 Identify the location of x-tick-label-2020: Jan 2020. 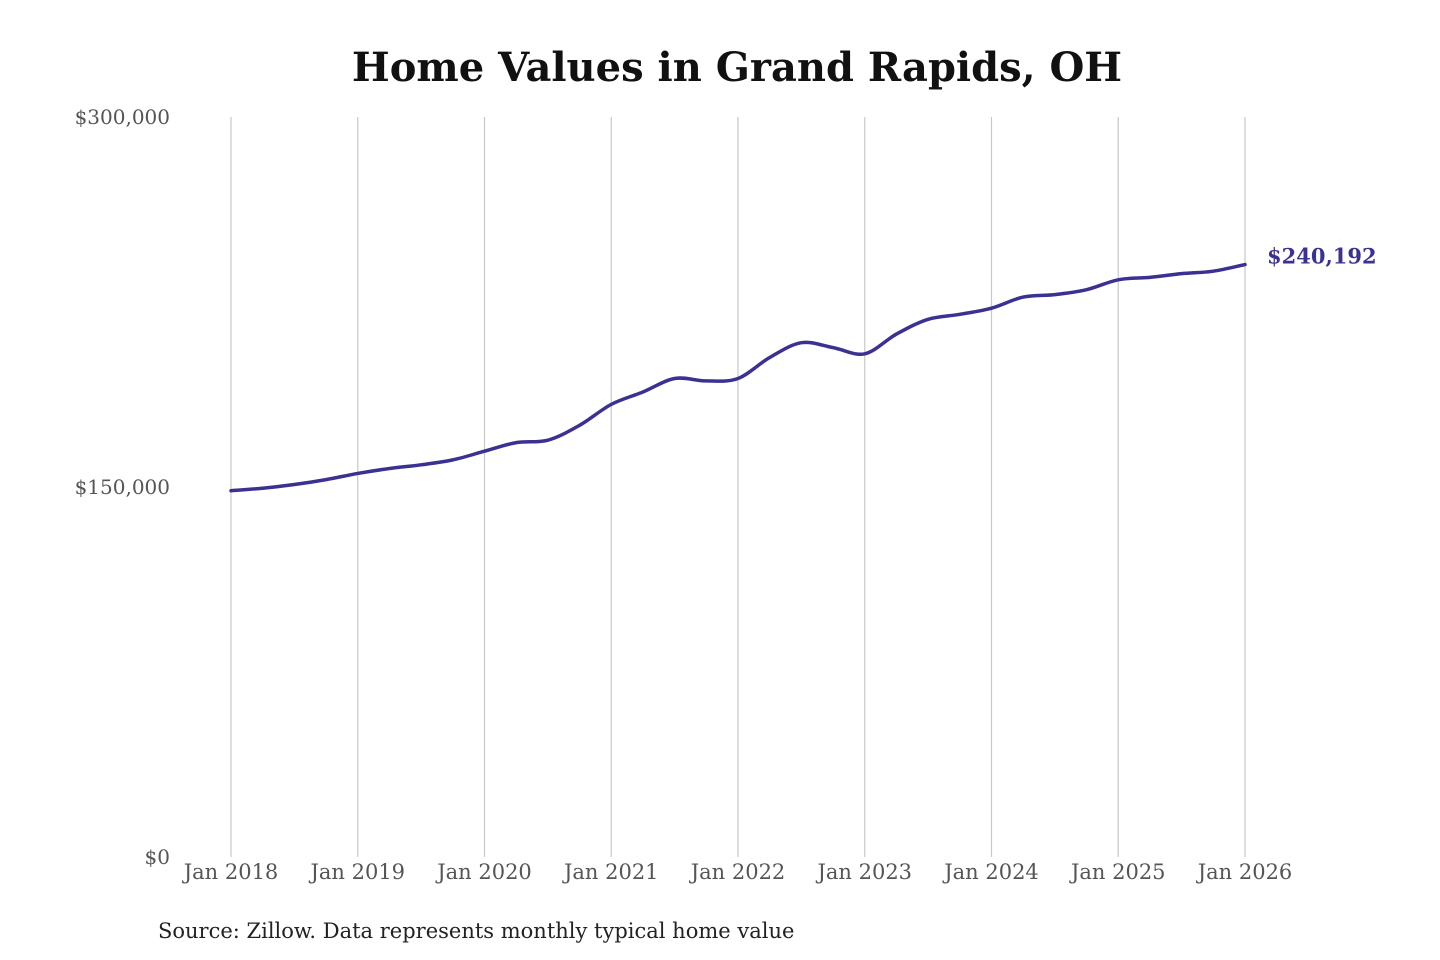
(483, 872).